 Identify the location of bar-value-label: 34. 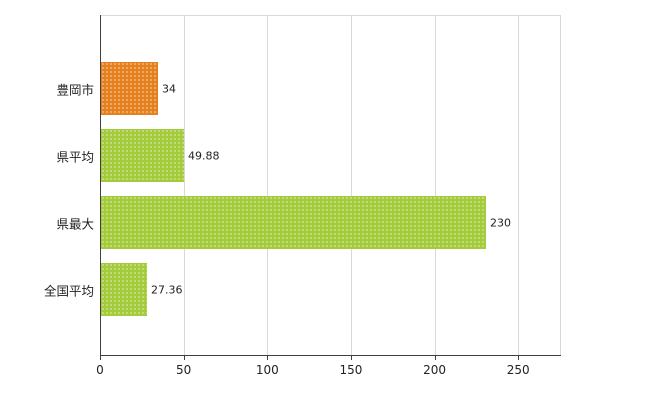
(169, 88).